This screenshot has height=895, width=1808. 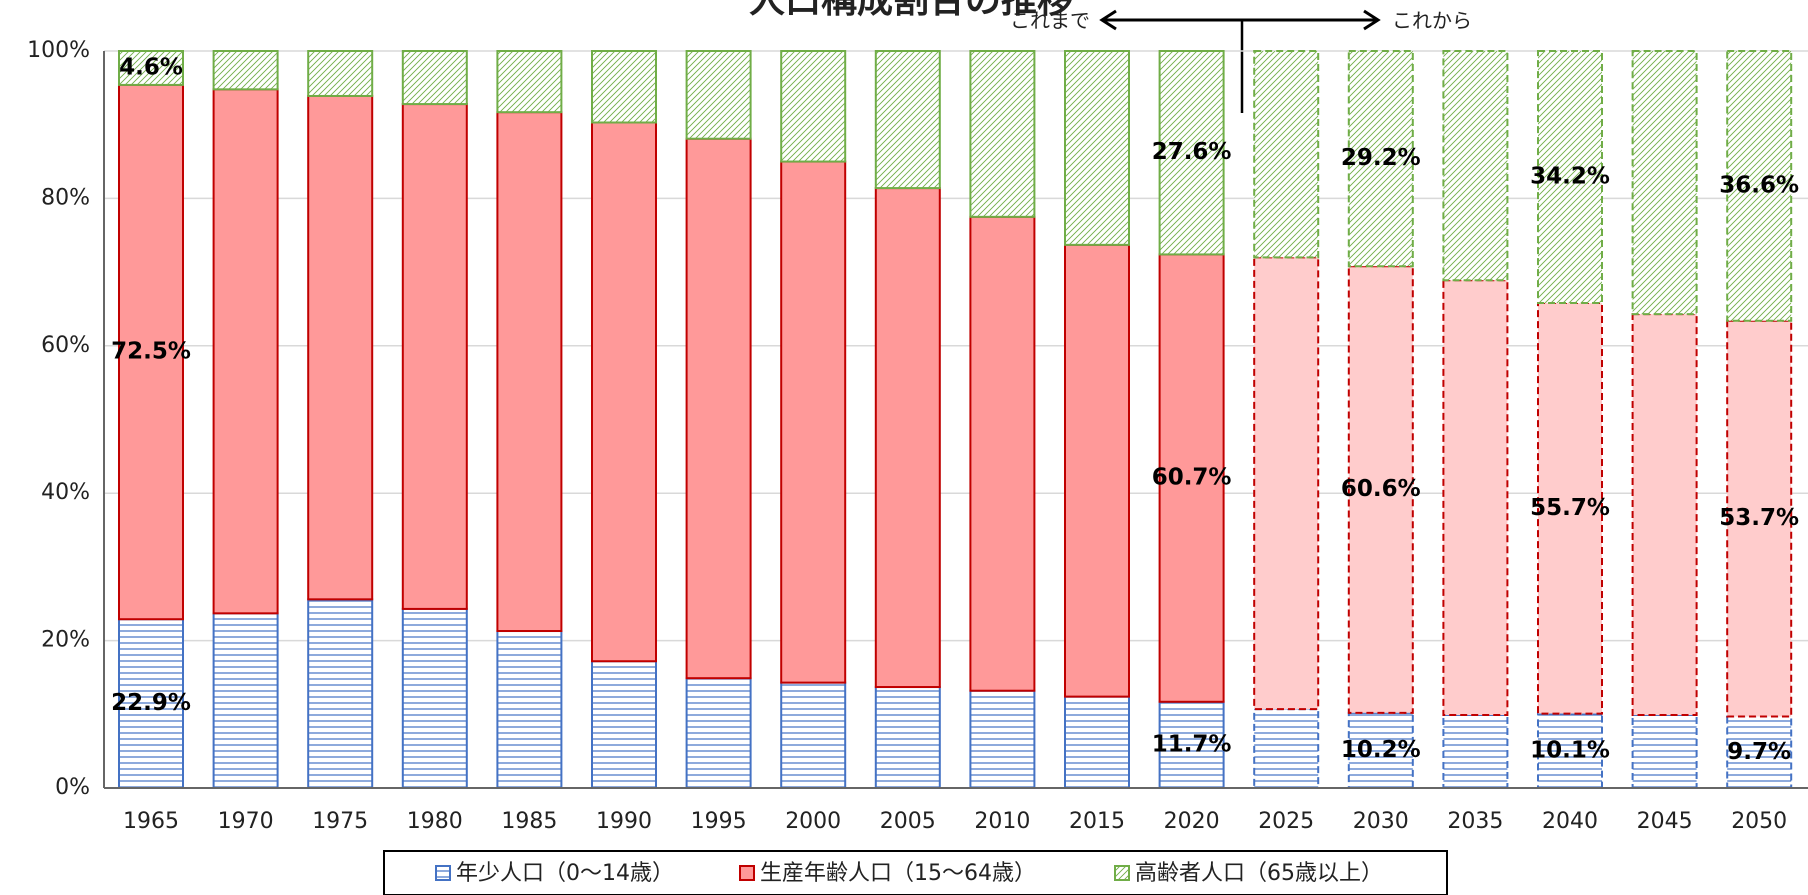 What do you see at coordinates (1381, 750) in the screenshot?
I see `value-label: 10.2%` at bounding box center [1381, 750].